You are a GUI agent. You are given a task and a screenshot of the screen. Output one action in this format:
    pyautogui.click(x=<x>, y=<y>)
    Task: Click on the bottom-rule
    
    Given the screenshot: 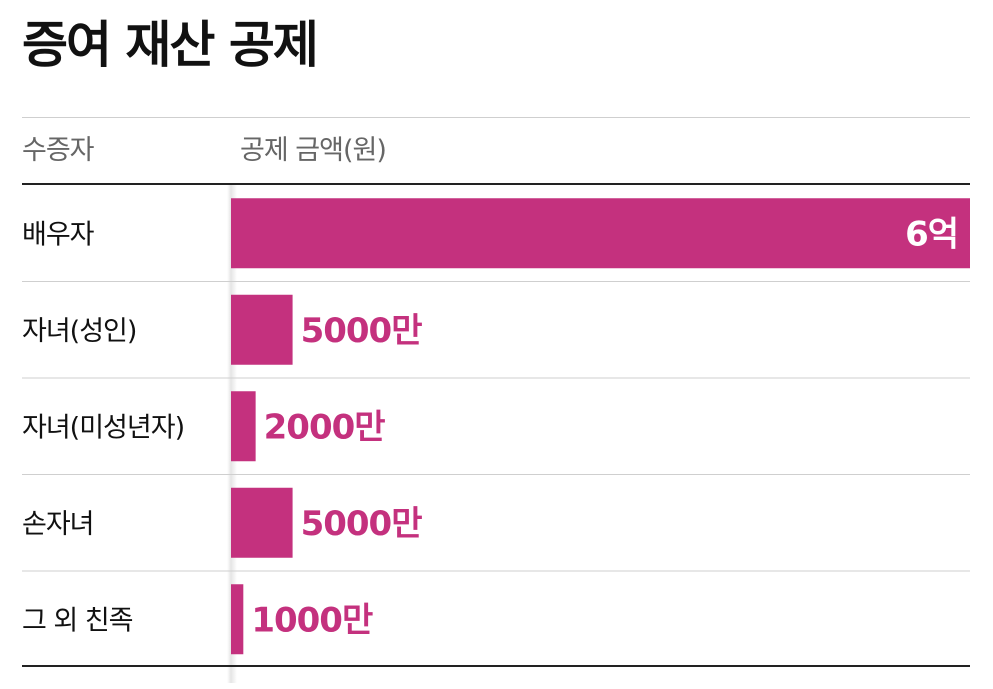 What is the action you would take?
    pyautogui.click(x=496, y=666)
    